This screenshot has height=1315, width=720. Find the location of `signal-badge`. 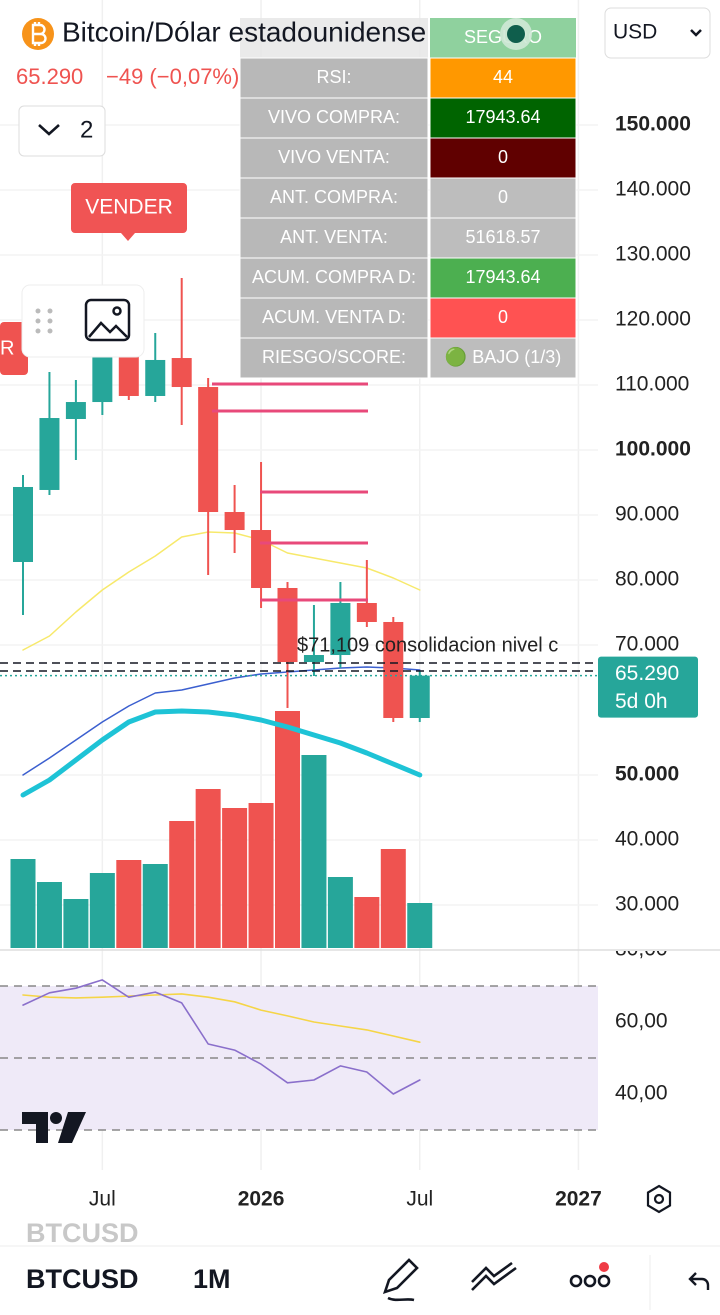

signal-badge is located at coordinates (129, 212).